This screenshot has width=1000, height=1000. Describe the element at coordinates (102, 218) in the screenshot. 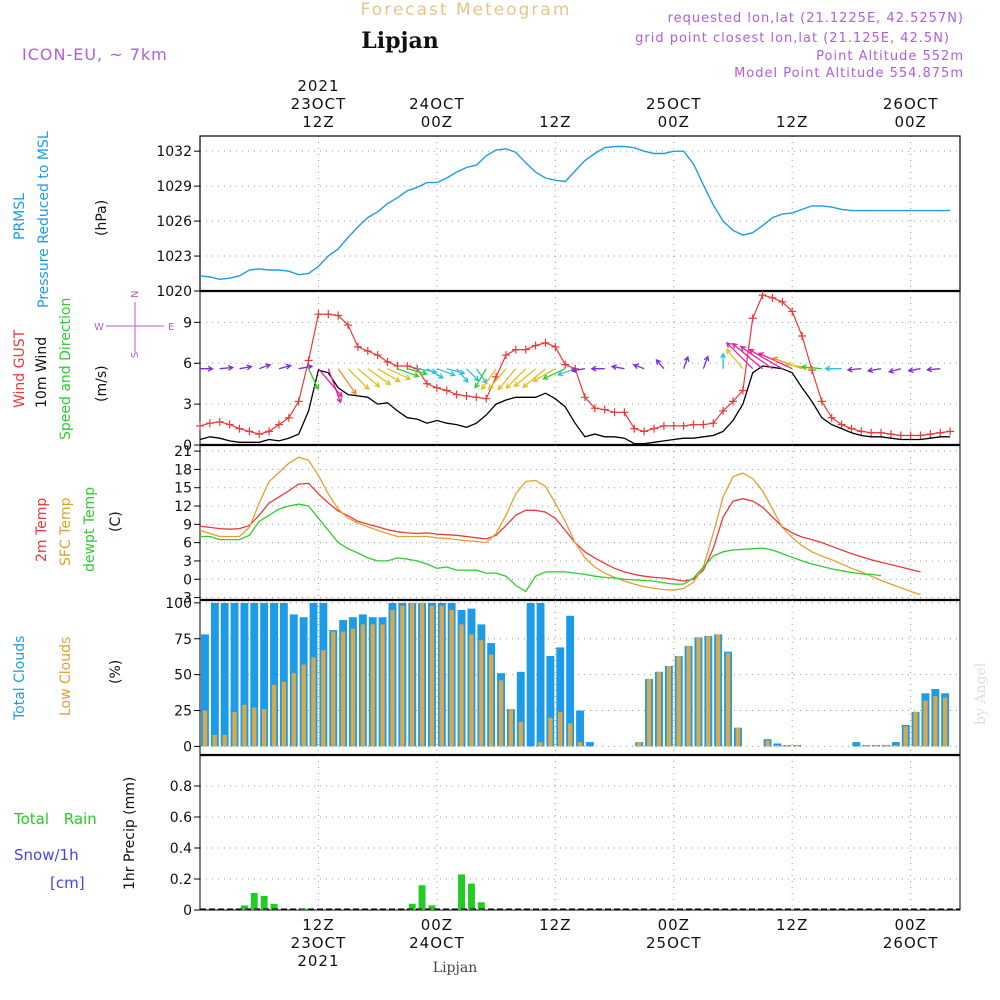

I see `pressure-unit-label: (hPa)` at that location.